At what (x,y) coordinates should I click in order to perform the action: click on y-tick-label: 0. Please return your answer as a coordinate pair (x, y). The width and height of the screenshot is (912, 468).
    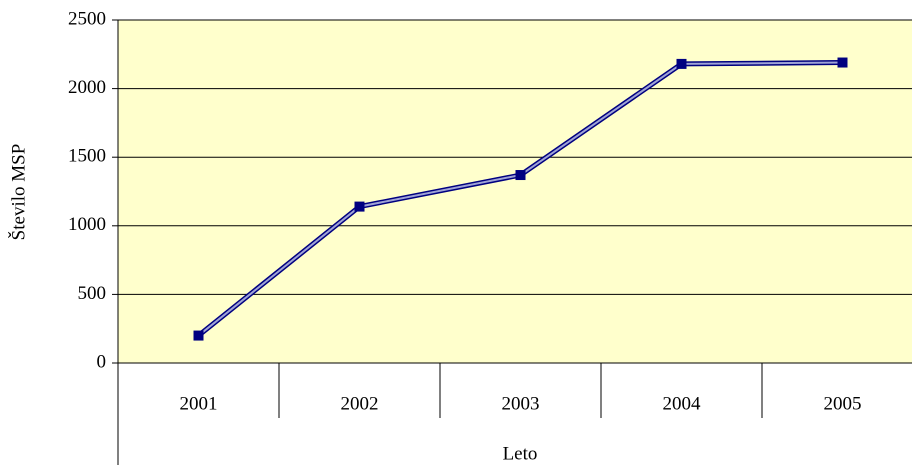
    Looking at the image, I should click on (102, 361).